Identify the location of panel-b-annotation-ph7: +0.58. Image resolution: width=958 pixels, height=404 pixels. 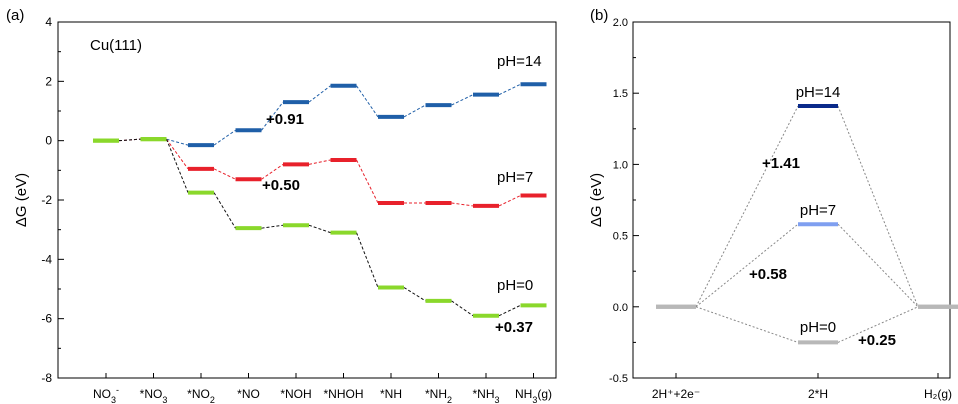
(768, 274).